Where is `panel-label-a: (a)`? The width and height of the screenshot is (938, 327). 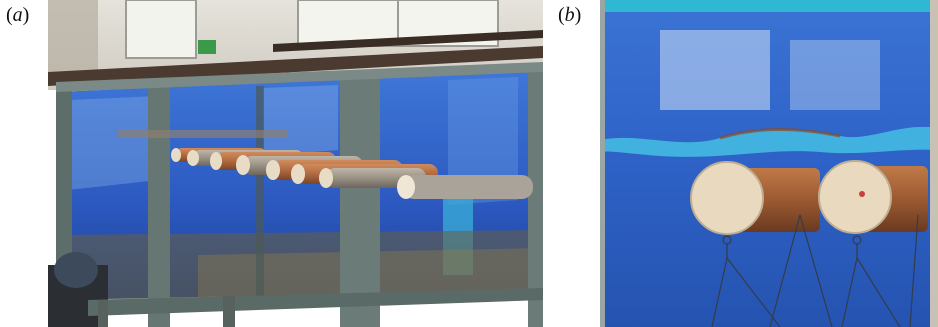 panel-label-a: (a) is located at coordinates (18, 15).